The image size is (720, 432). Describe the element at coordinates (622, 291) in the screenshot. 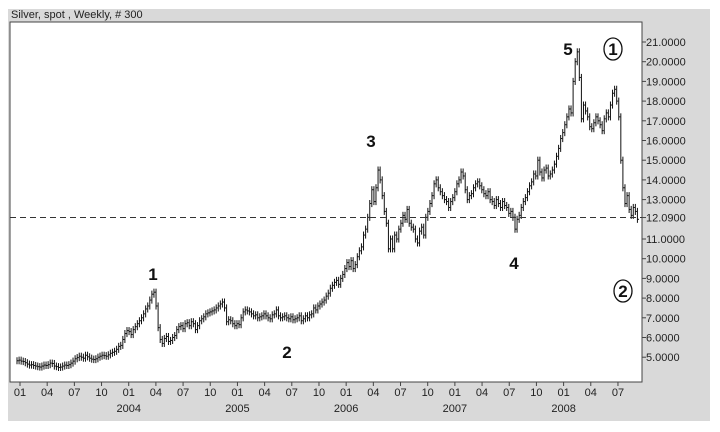

I see `wave-label-2: 2` at that location.